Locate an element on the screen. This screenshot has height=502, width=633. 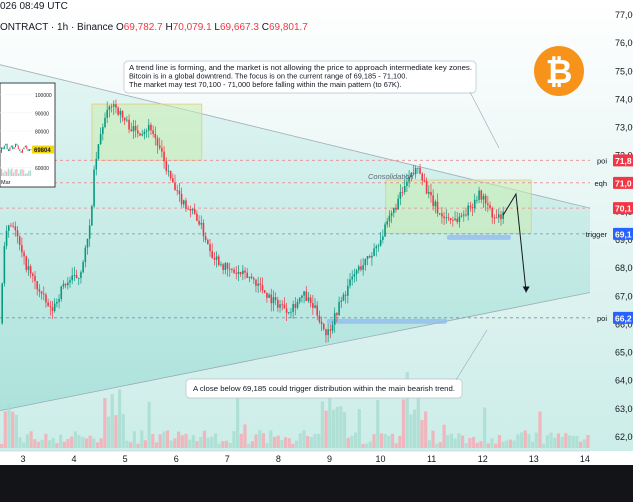
header-datetime: 026 08:49 UTC is located at coordinates (34, 6).